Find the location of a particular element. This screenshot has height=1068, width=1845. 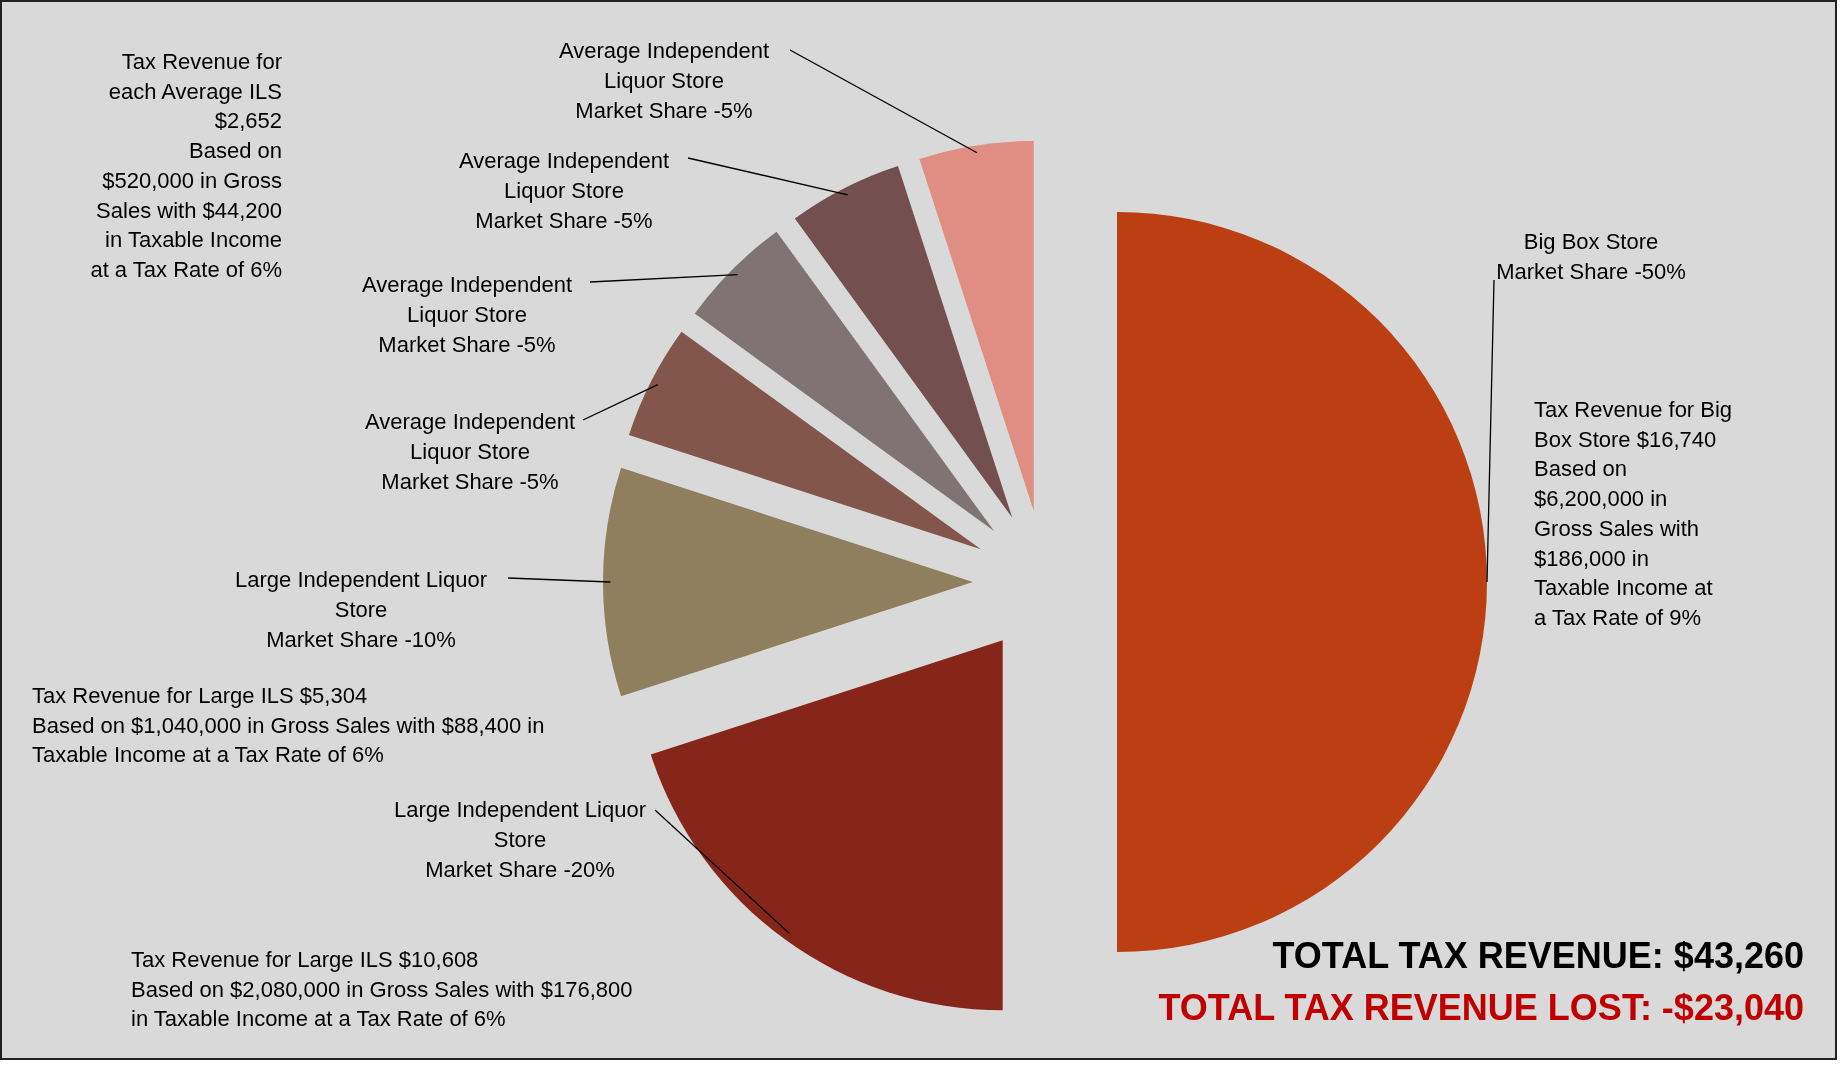

text: Tax Revenue for Large ILS $5,304 Based on $1,040,000 in Gross Sales with $88,400 in Taxable Income at a Tax Rate of 6% is located at coordinates (288, 725).